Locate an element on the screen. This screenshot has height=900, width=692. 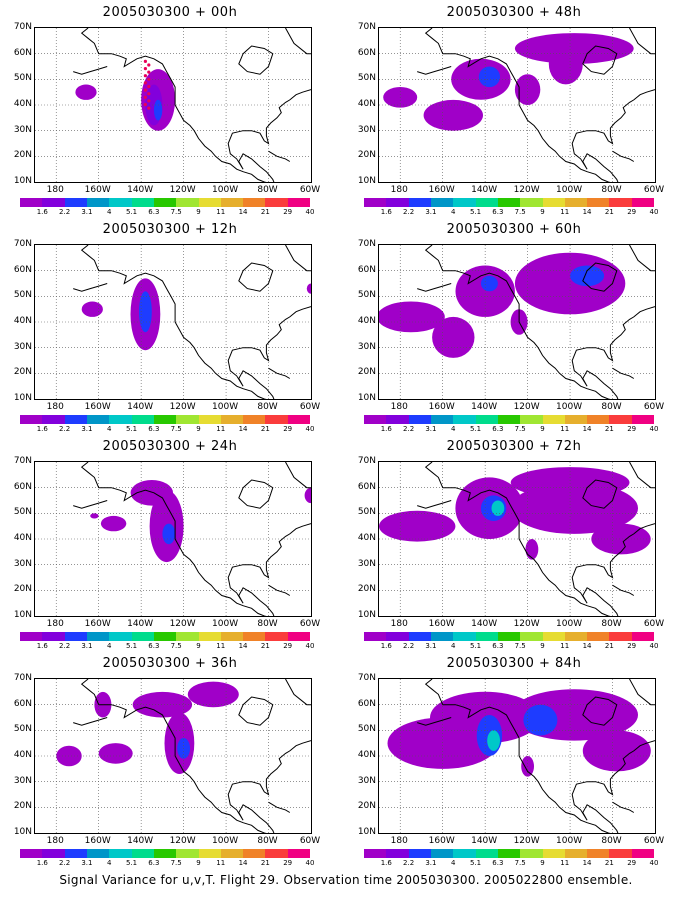
colorbar-label: 29 is located at coordinates (288, 863).